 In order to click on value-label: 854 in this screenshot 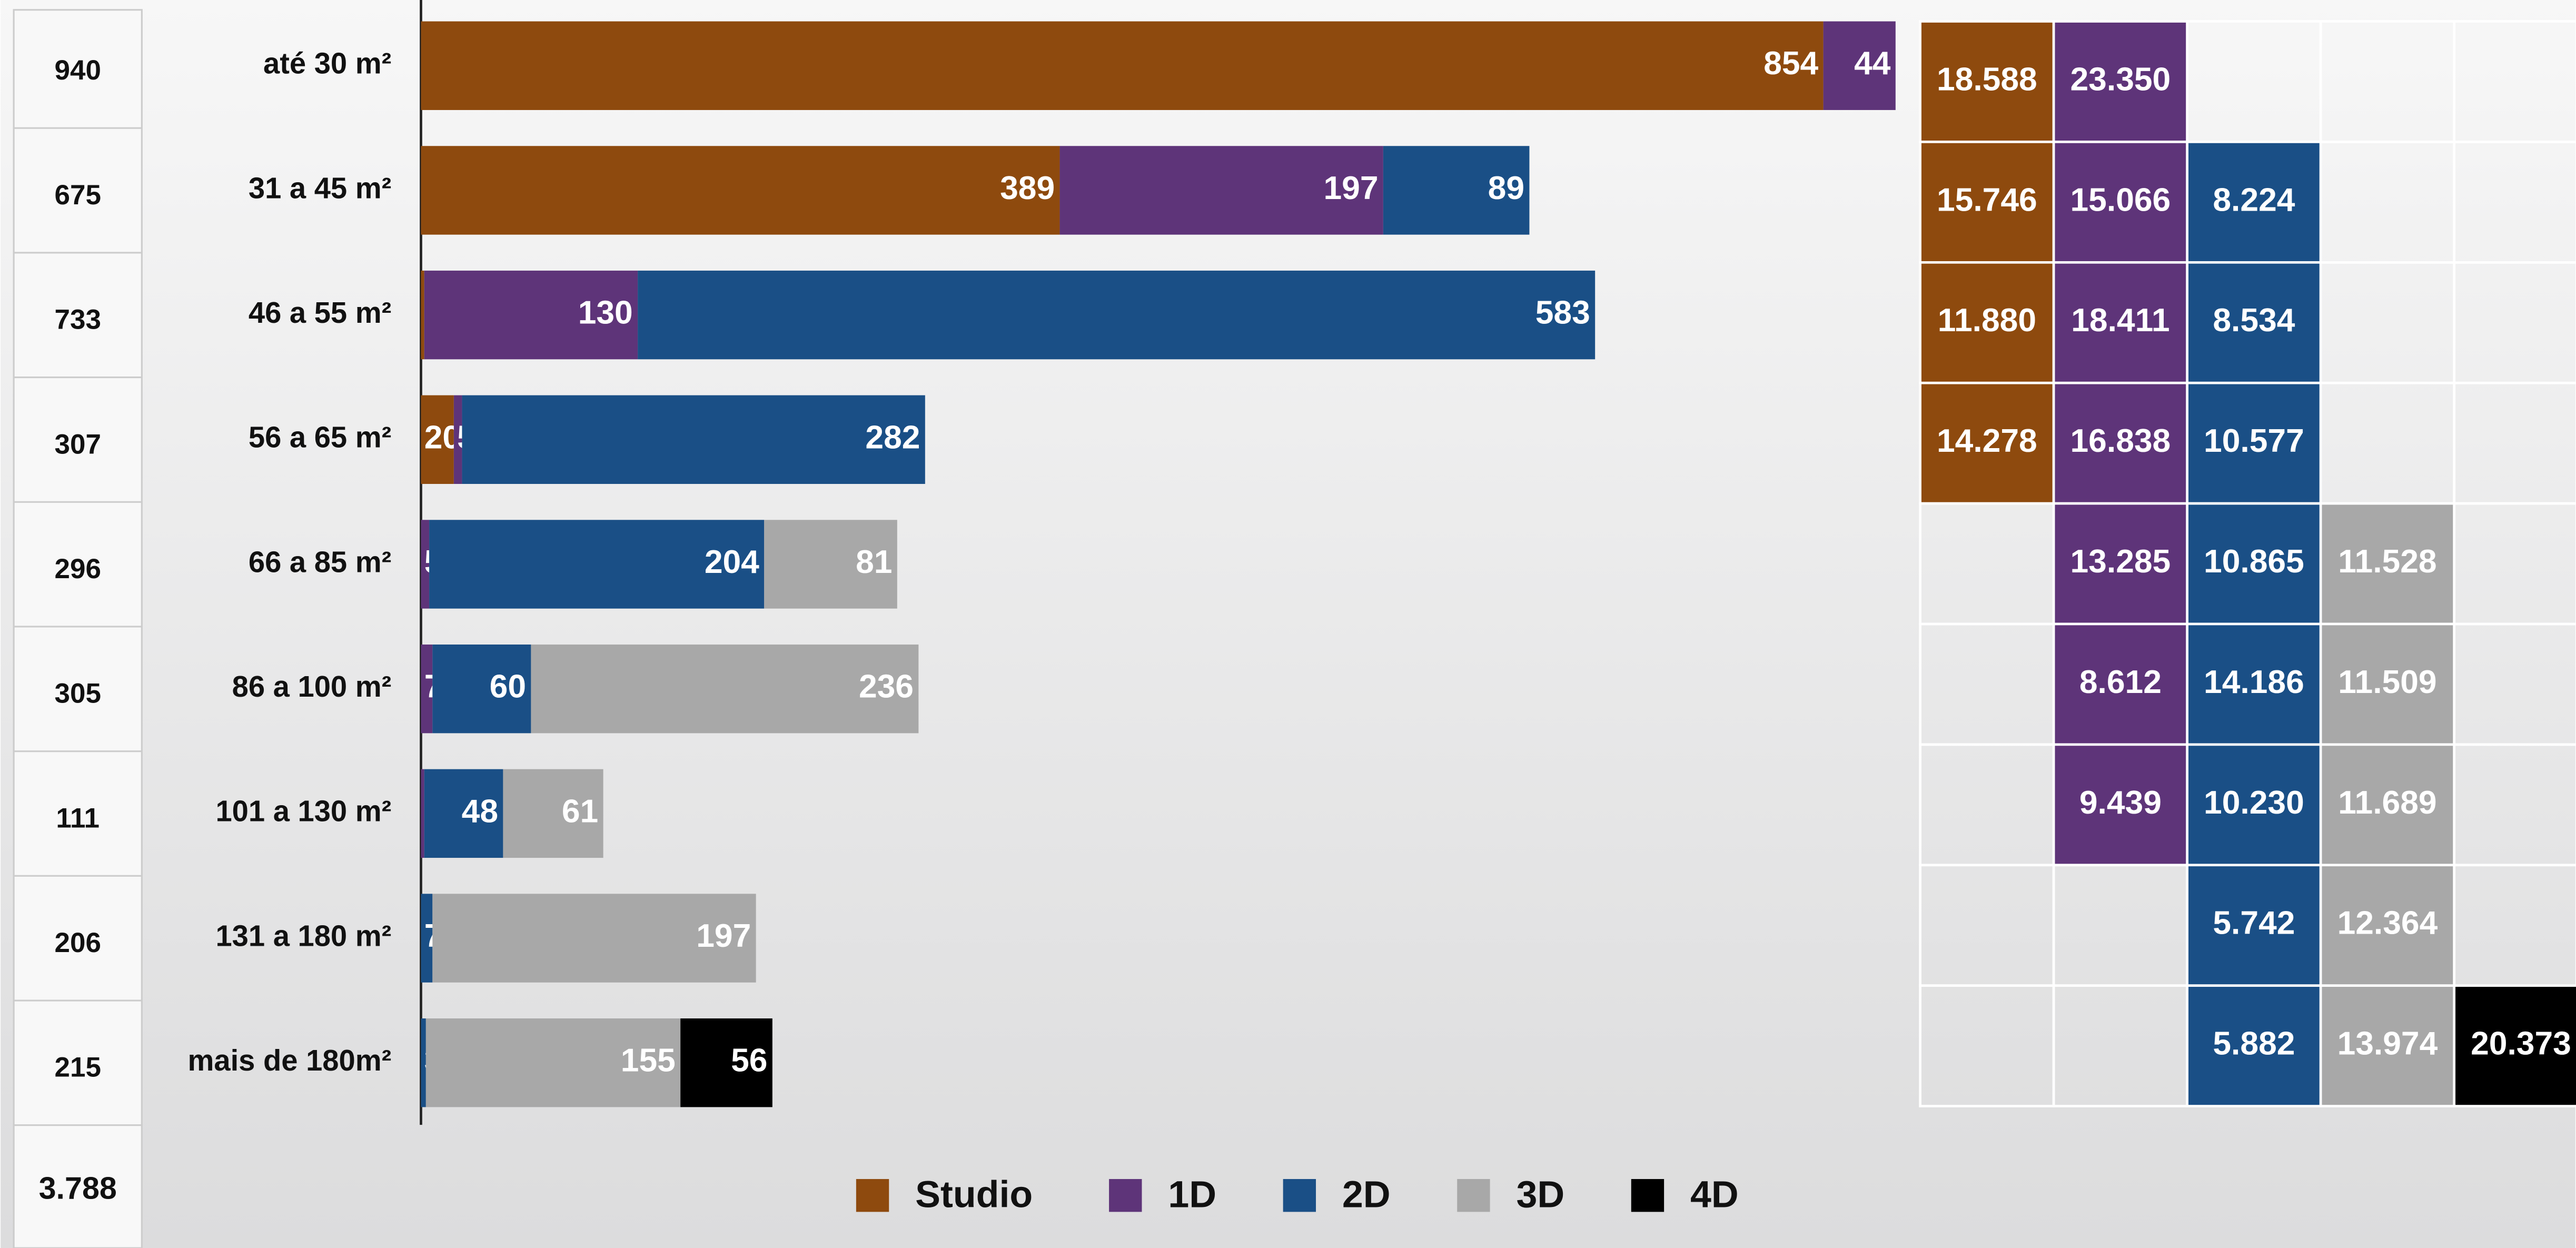, I will do `click(1790, 63)`.